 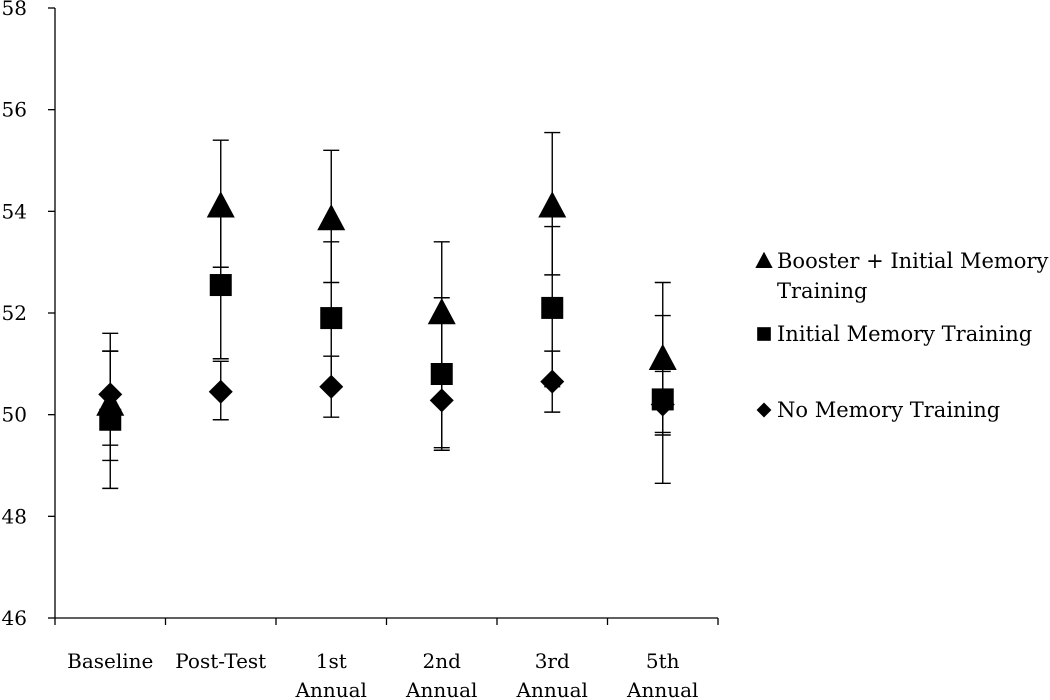 I want to click on legend-marker-square, so click(x=764, y=334).